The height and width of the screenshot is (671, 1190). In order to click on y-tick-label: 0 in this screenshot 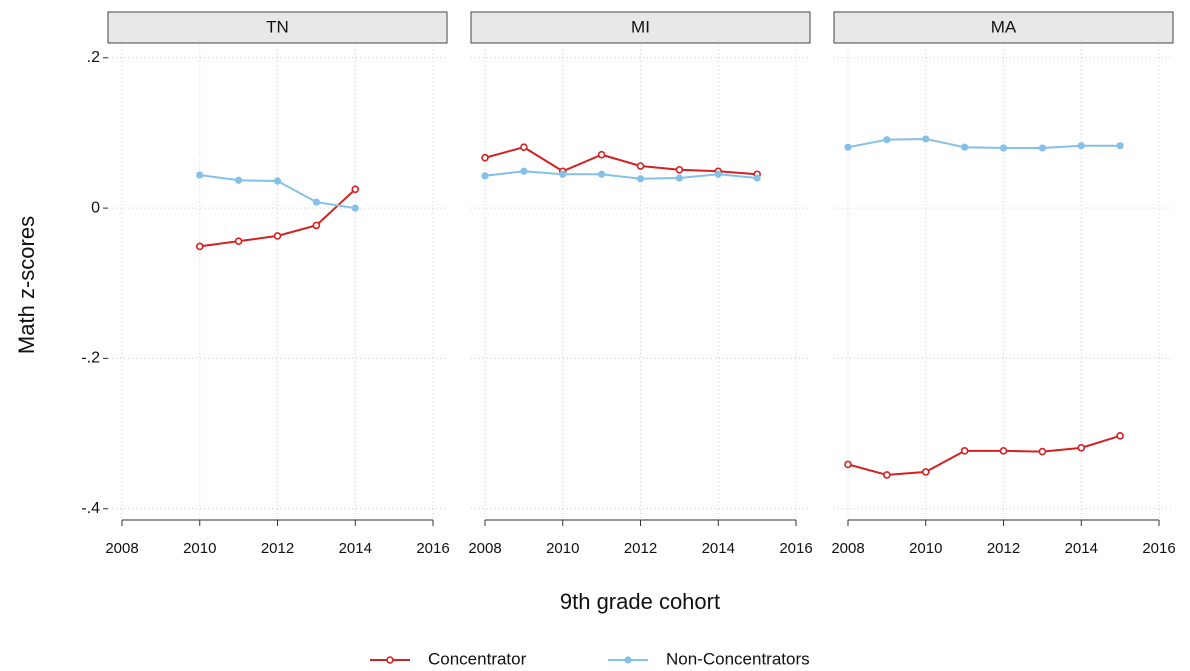, I will do `click(95, 207)`.